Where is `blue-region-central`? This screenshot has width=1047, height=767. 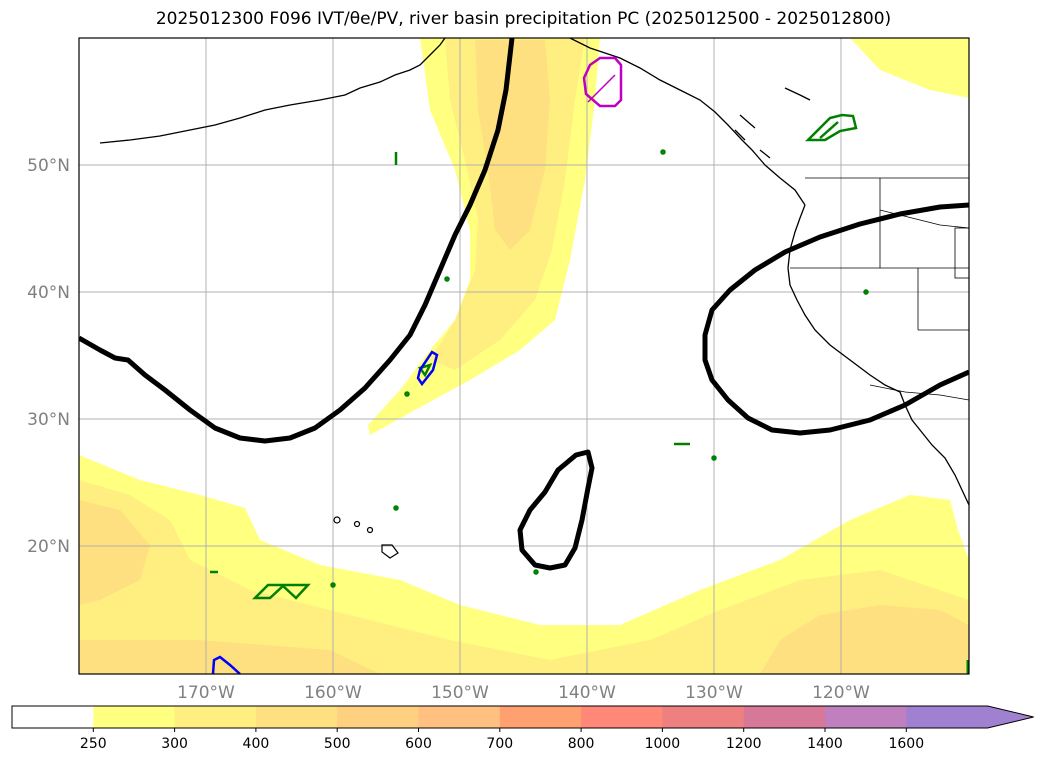 blue-region-central is located at coordinates (427, 368).